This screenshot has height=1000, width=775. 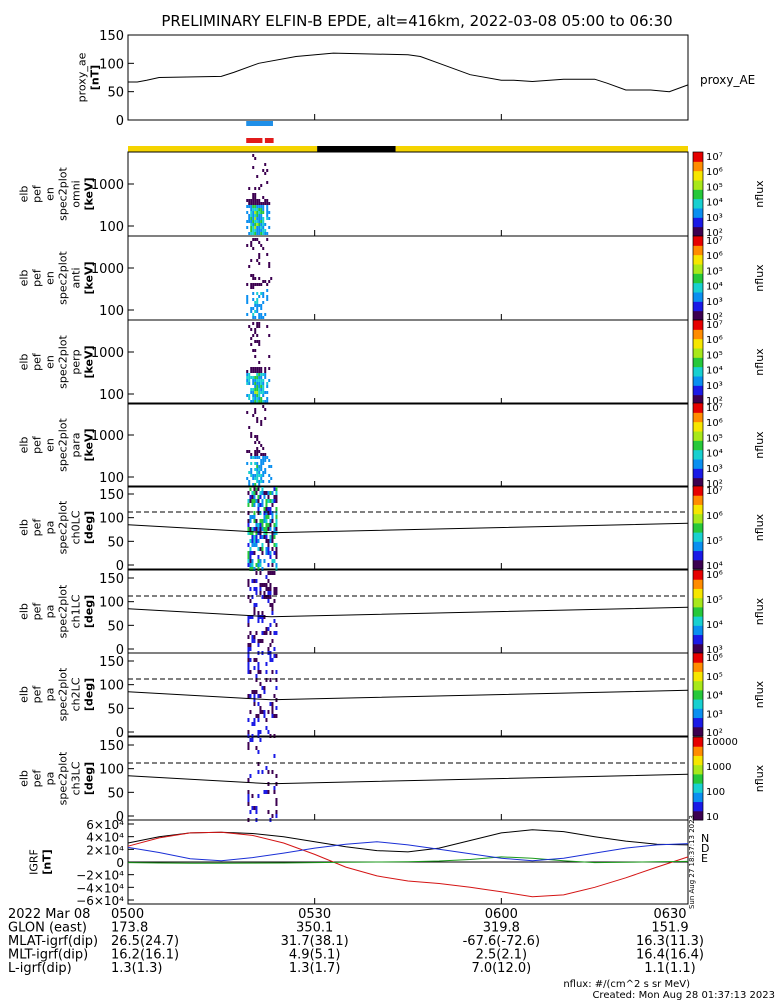 I want to click on footer-value-4-0: 1.3(1.3), so click(x=137, y=968).